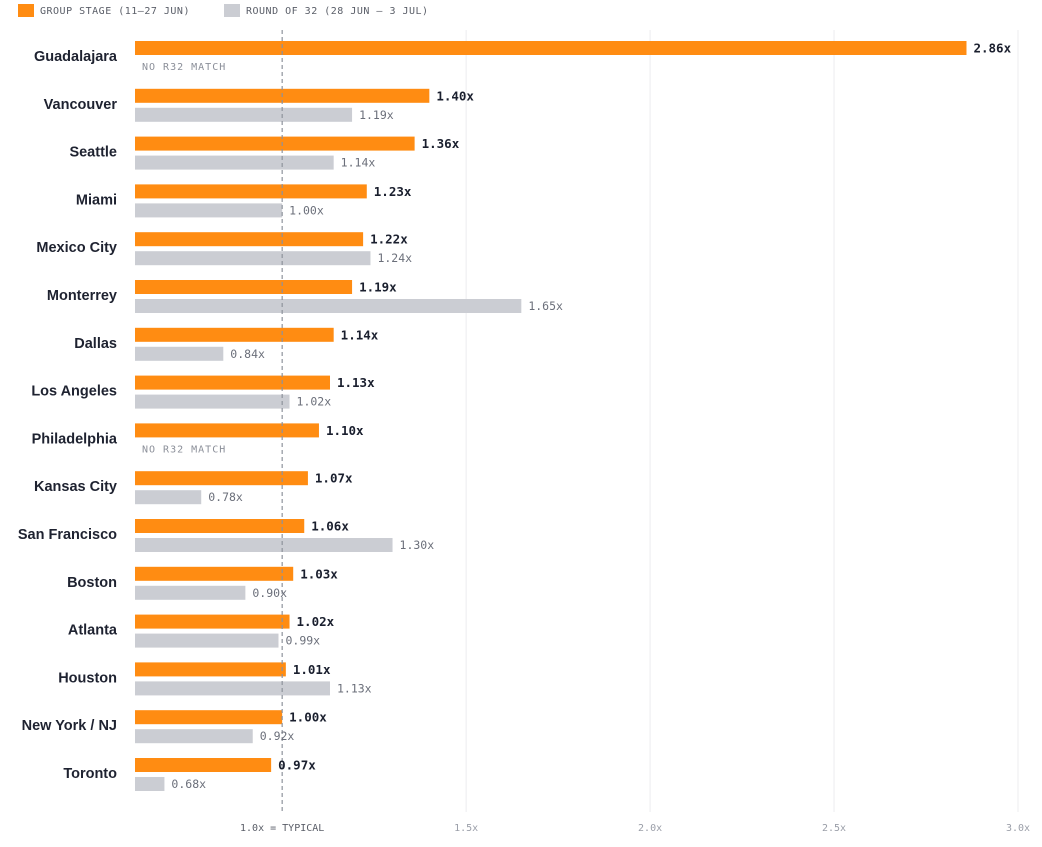 This screenshot has height=847, width=1042. Describe the element at coordinates (337, 11) in the screenshot. I see `legend-label-round-of-32: ROUND OF 32 (28 JUN – 3 JUL)` at that location.